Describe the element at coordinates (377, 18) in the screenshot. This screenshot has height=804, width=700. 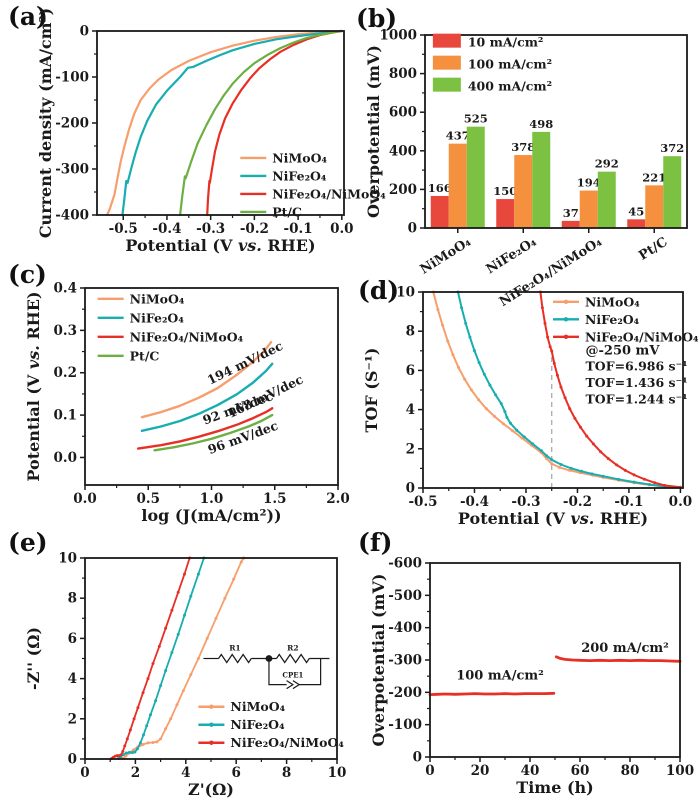
I see `panel-label-b: (b)` at that location.